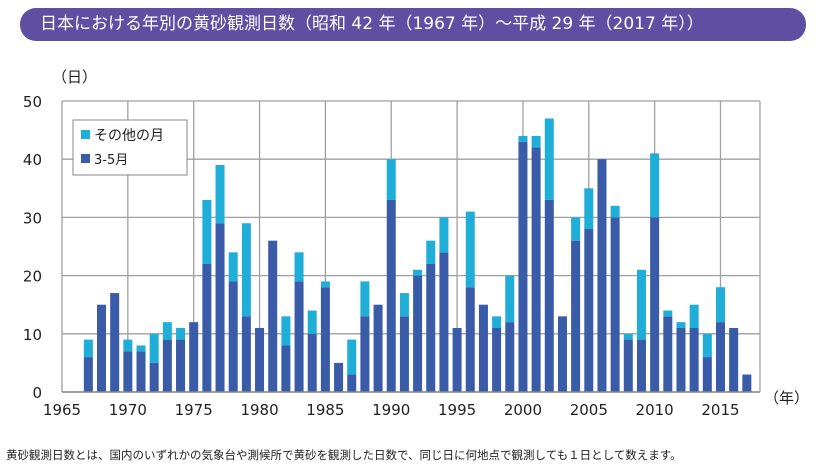  What do you see at coordinates (668, 313) in the screenshot?
I see `bar-other-2011` at bounding box center [668, 313].